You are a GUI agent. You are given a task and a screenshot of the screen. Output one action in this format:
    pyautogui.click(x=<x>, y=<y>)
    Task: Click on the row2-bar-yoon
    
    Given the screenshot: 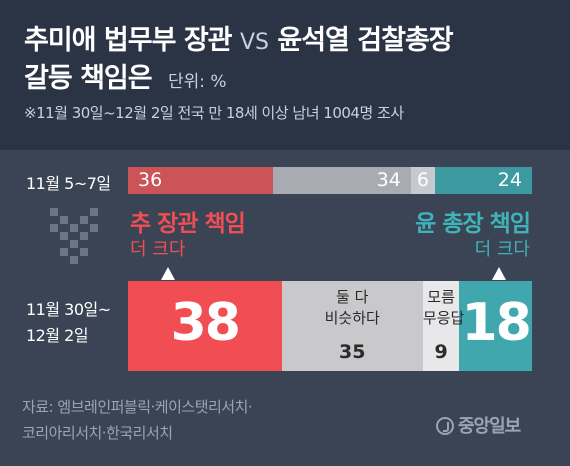 What is the action you would take?
    pyautogui.click(x=495, y=326)
    